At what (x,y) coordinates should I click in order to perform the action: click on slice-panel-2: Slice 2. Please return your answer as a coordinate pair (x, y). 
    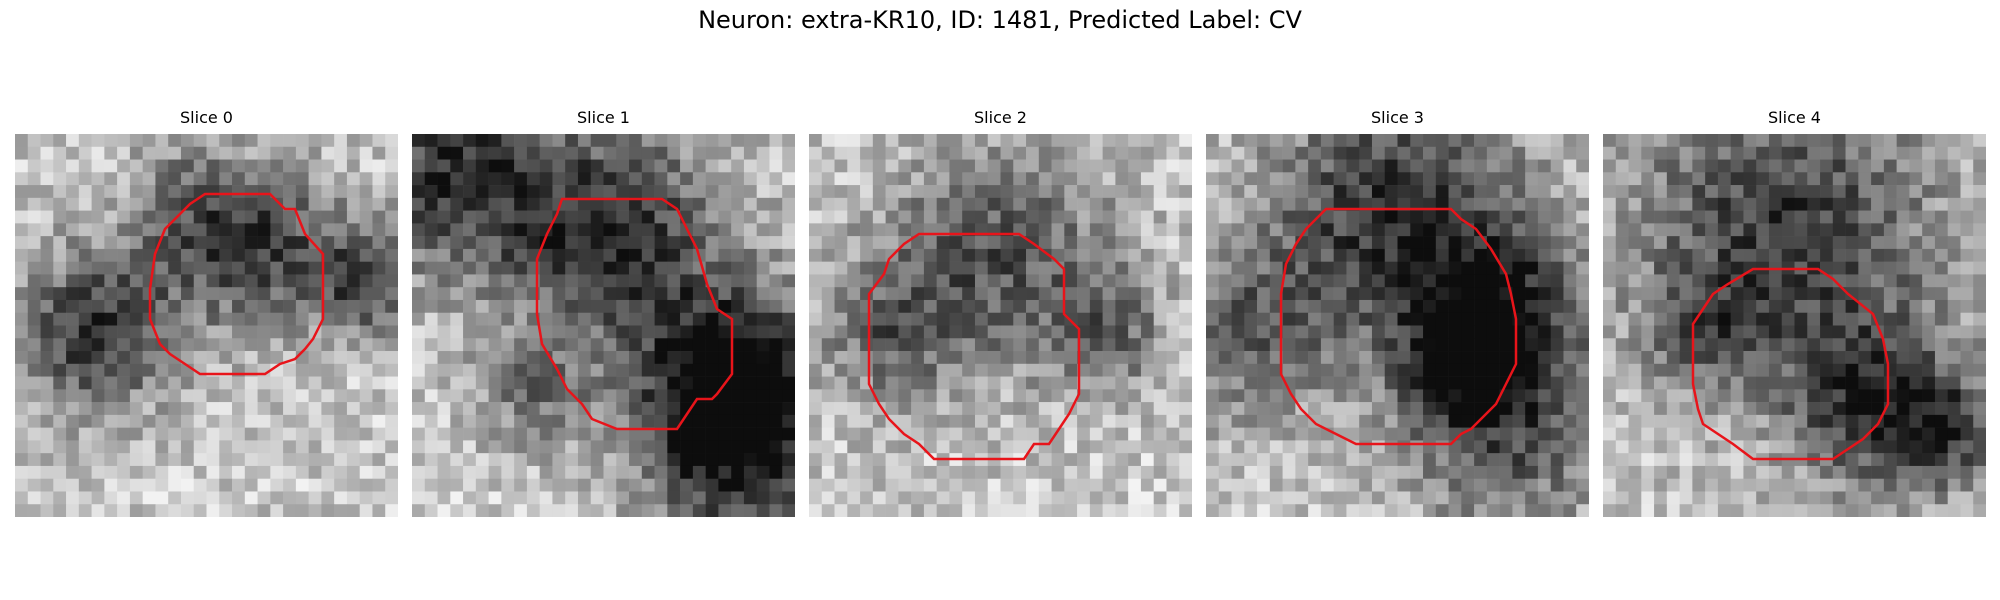
    Looking at the image, I should click on (1000, 312).